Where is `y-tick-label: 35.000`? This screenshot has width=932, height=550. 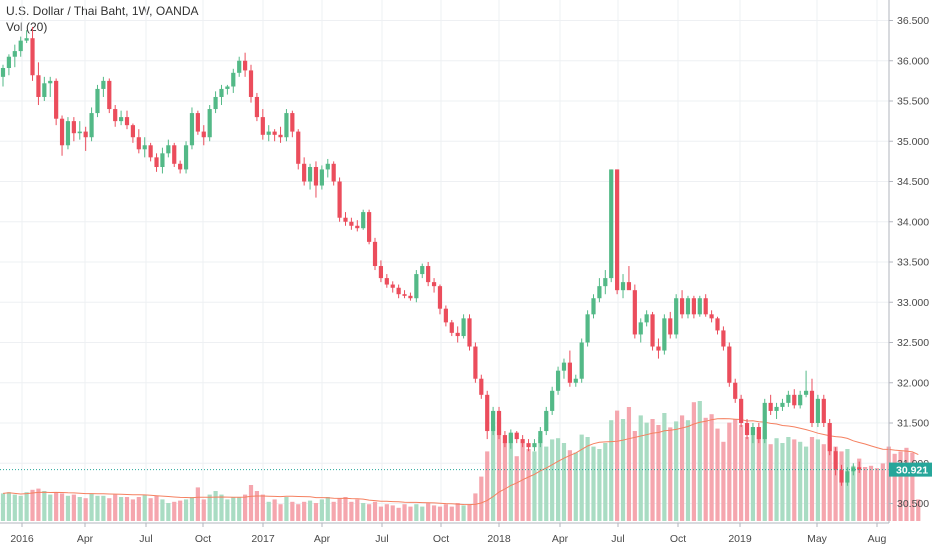
y-tick-label: 35.000 is located at coordinates (913, 142).